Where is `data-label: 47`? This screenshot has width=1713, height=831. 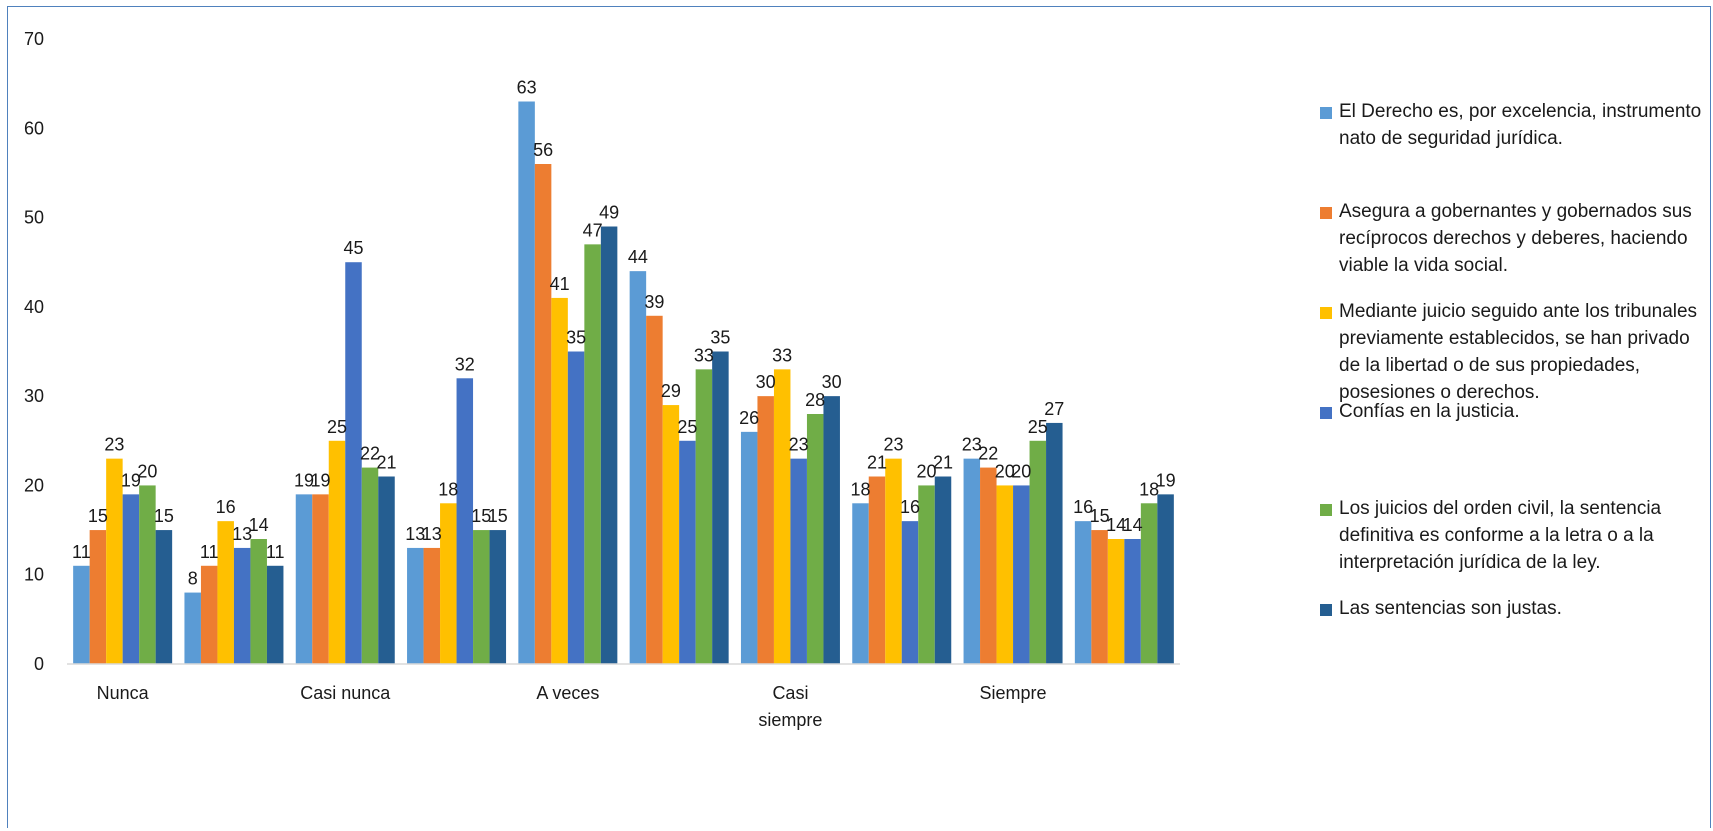 data-label: 47 is located at coordinates (593, 230).